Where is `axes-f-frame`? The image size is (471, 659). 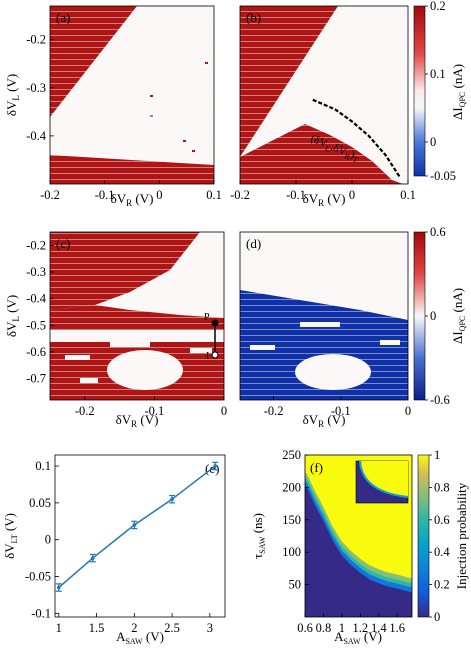
axes-f-frame is located at coordinates (358, 536).